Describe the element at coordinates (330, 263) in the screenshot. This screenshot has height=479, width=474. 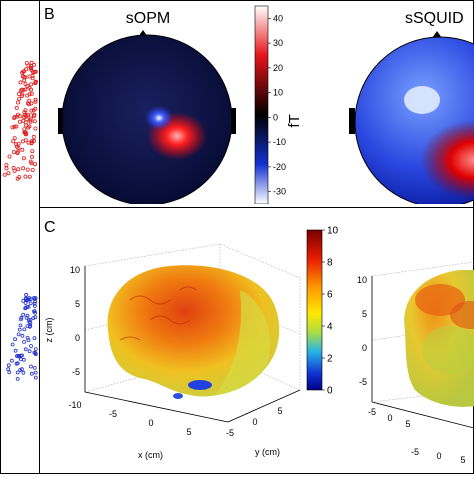
I see `colorbar-c-tick-label: 8` at that location.